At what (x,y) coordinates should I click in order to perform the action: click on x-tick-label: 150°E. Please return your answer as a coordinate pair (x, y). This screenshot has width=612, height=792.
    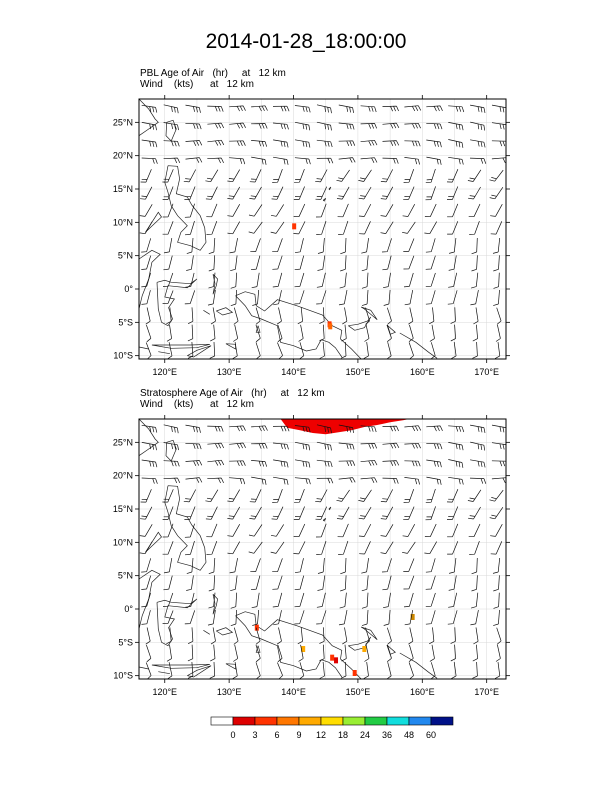
    Looking at the image, I should click on (358, 692).